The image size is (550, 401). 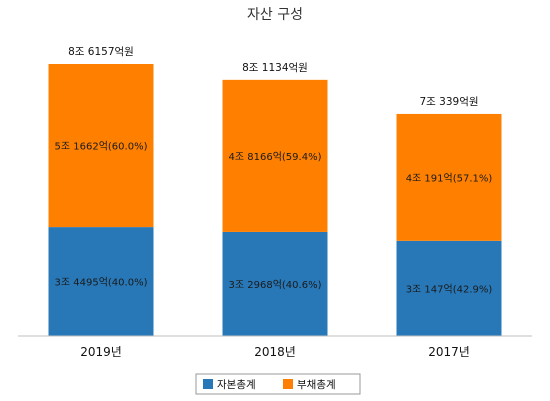 I want to click on legend: 자본총계 부채총계, so click(x=278, y=384).